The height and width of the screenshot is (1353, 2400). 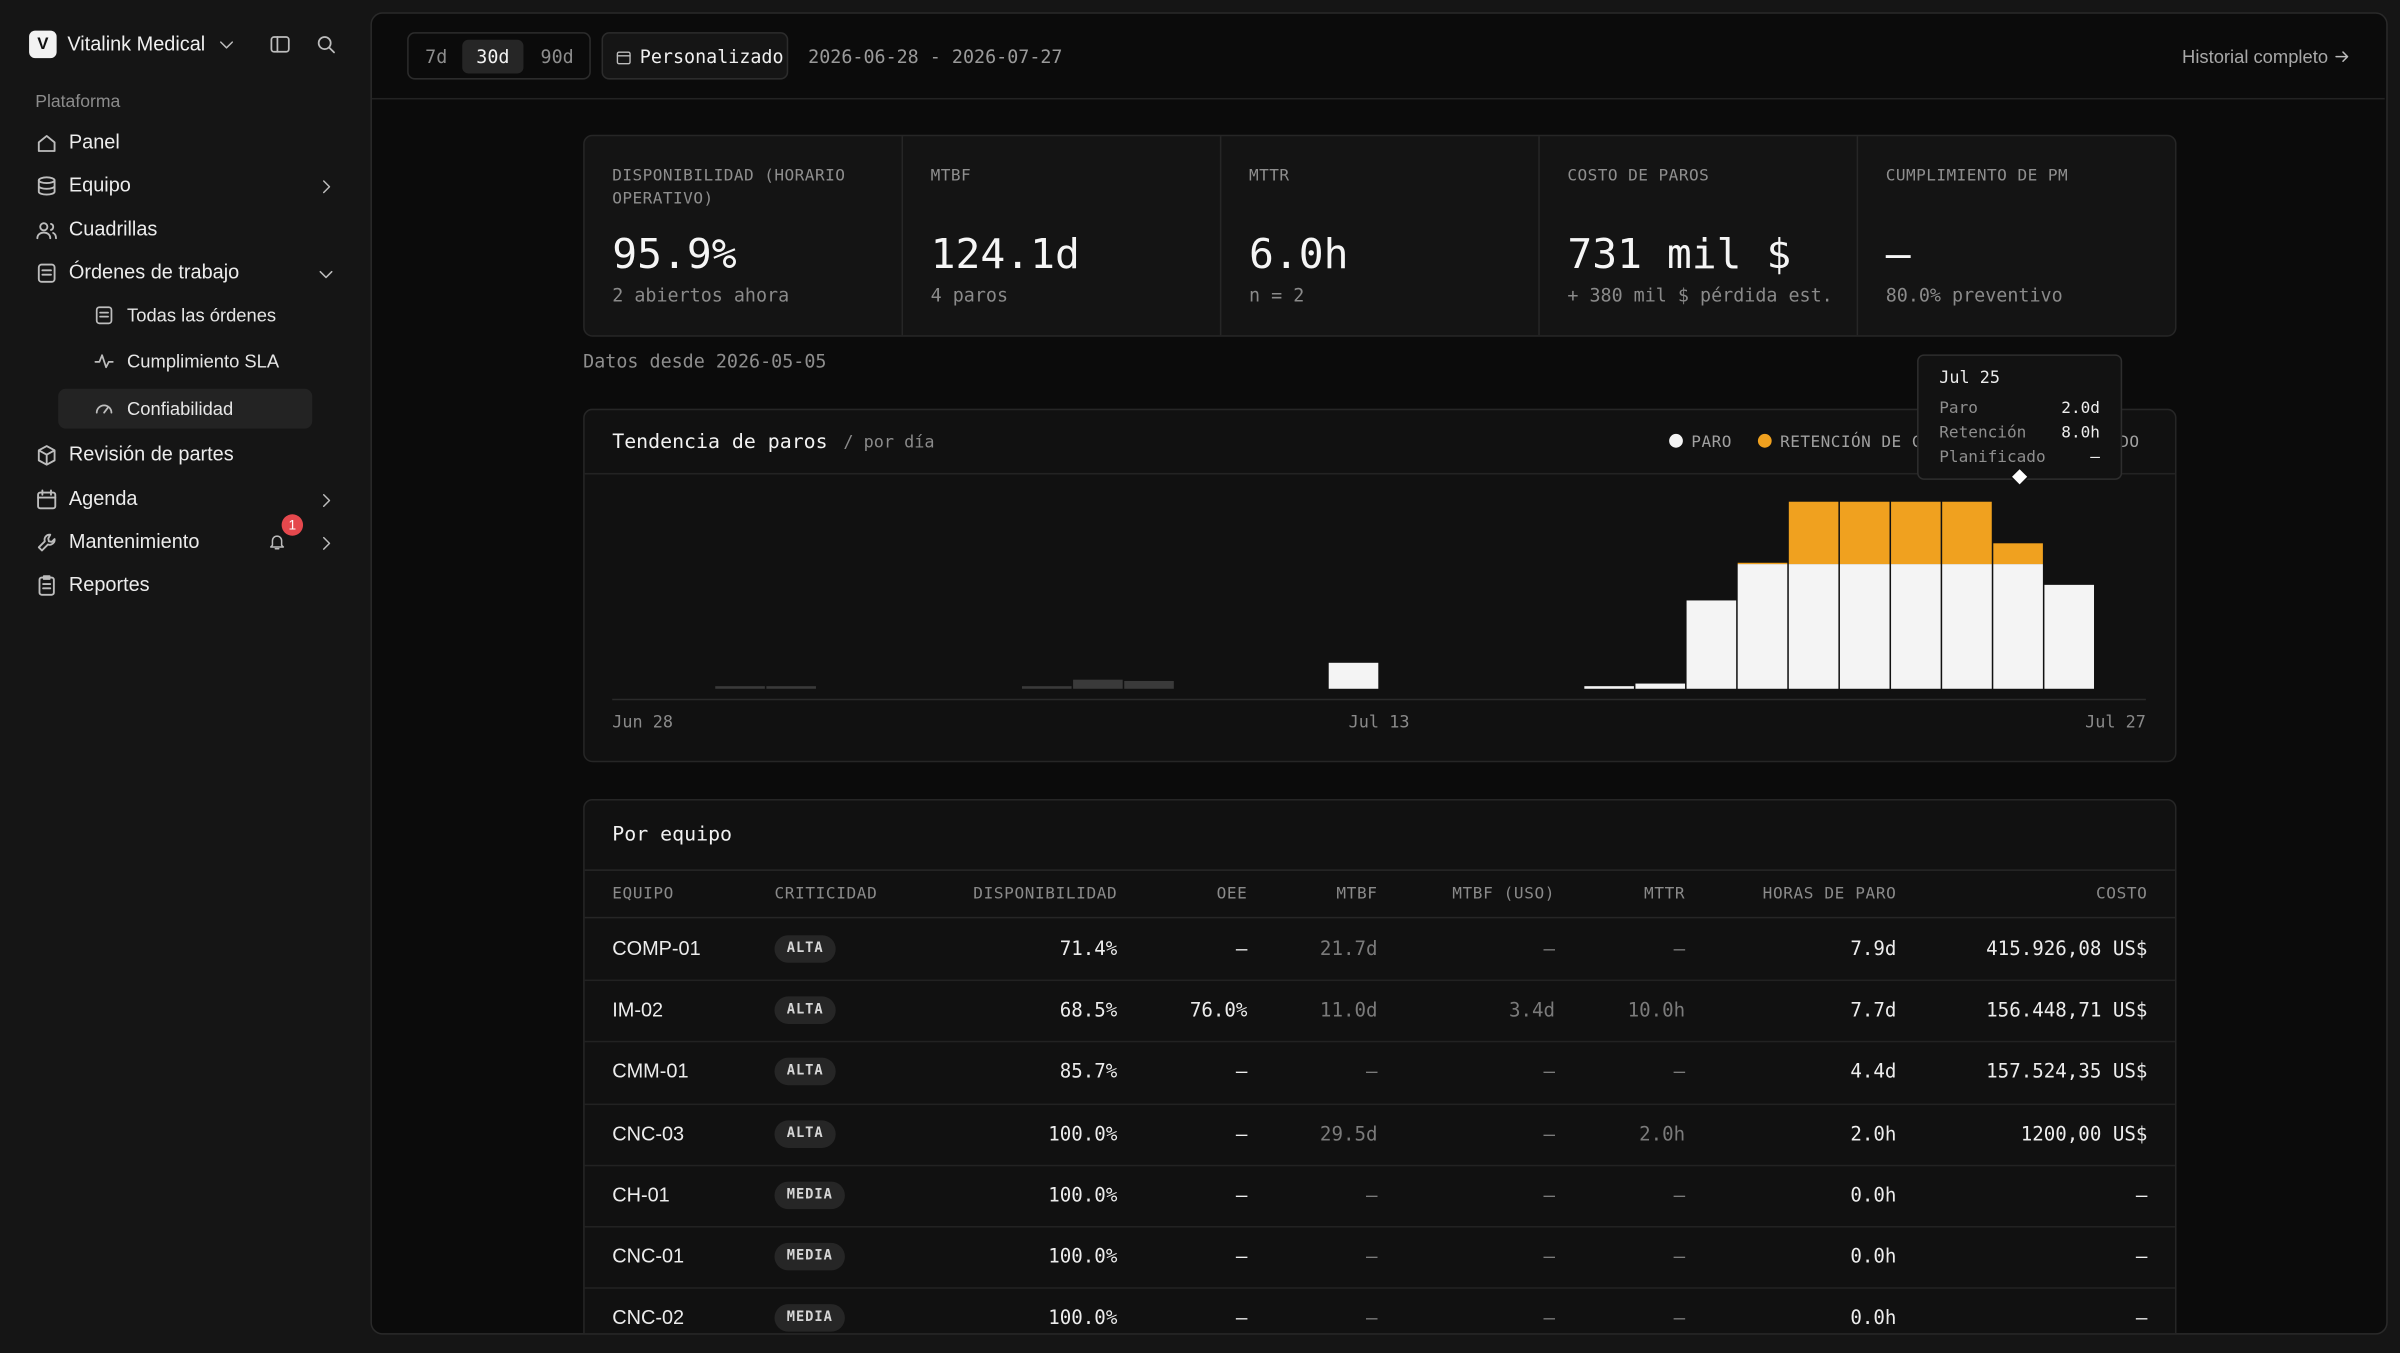 I want to click on range-button: 90d, so click(x=557, y=56).